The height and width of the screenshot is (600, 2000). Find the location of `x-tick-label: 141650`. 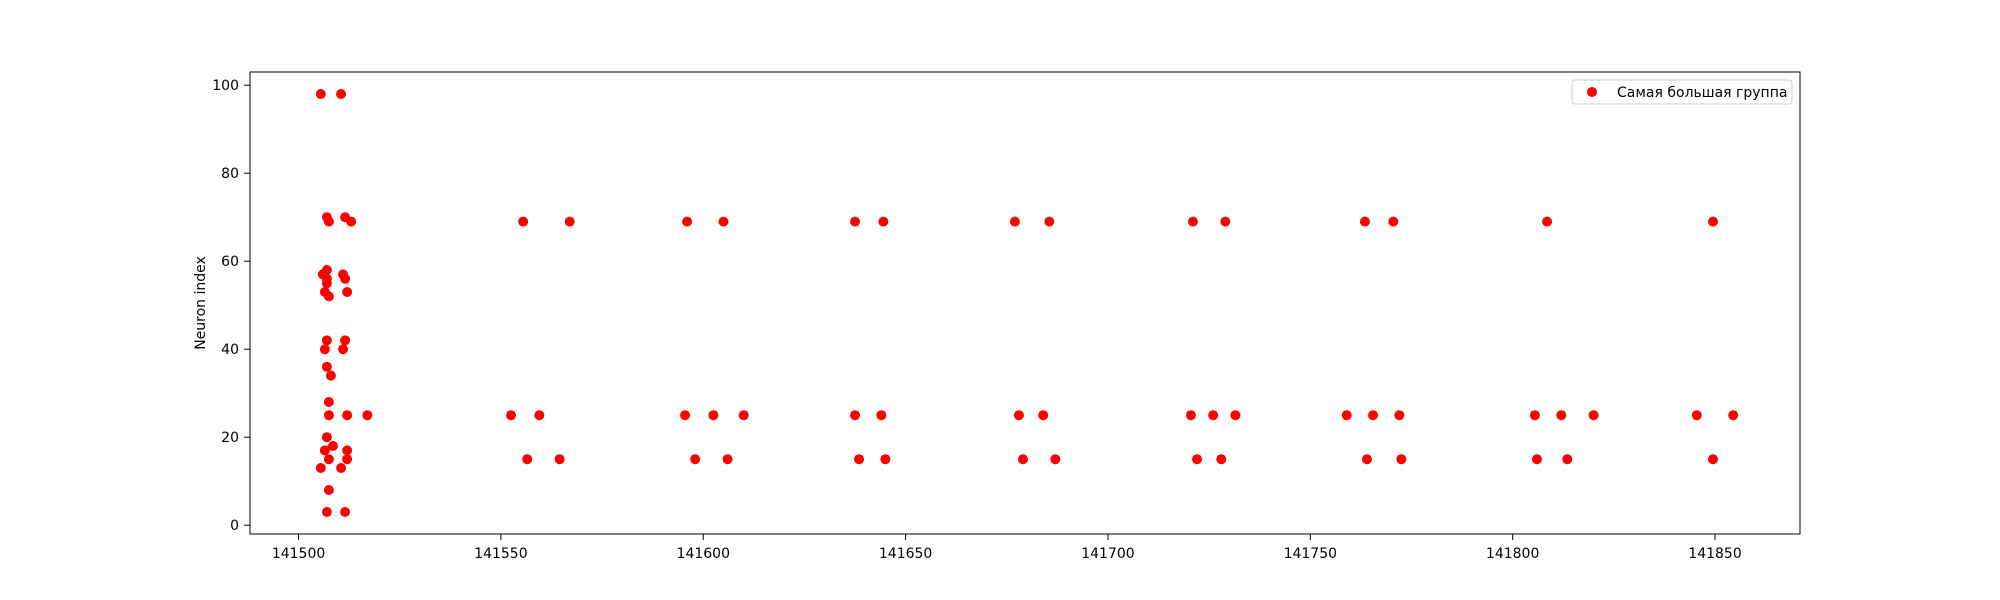

x-tick-label: 141650 is located at coordinates (905, 554).